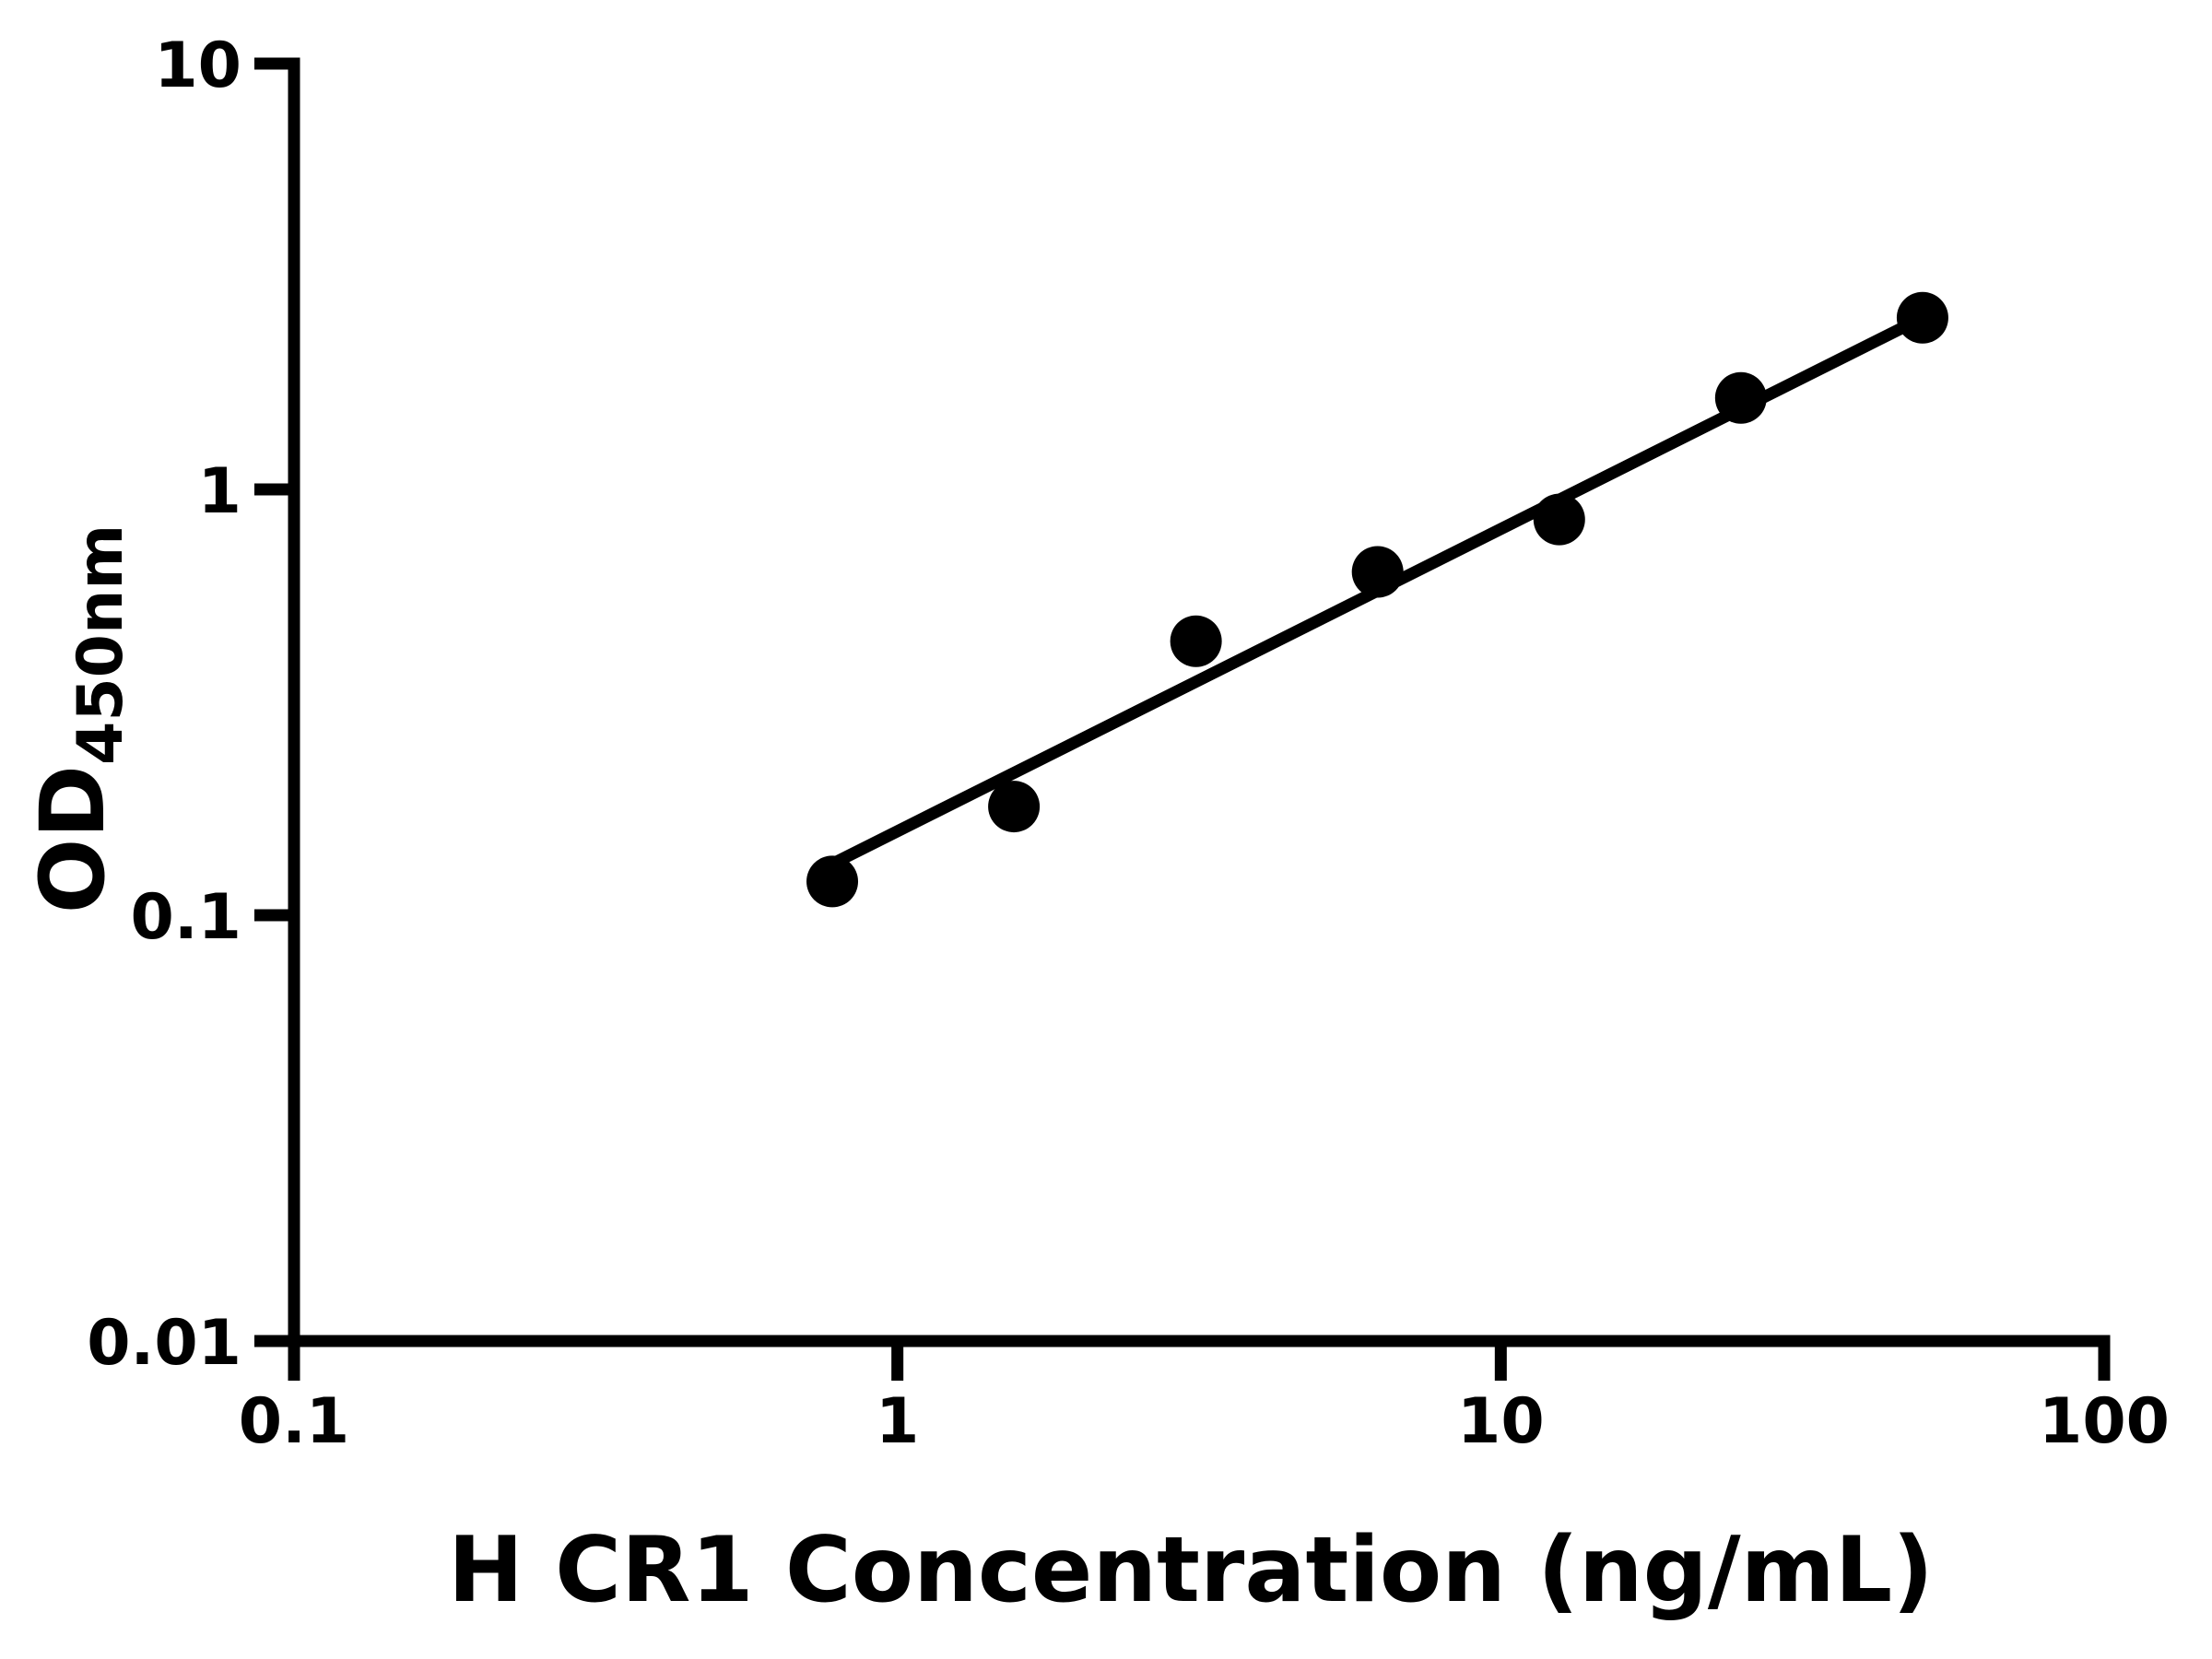 This screenshot has width=2212, height=1659. Describe the element at coordinates (72, 839) in the screenshot. I see `y-axis-title-main: OD` at that location.